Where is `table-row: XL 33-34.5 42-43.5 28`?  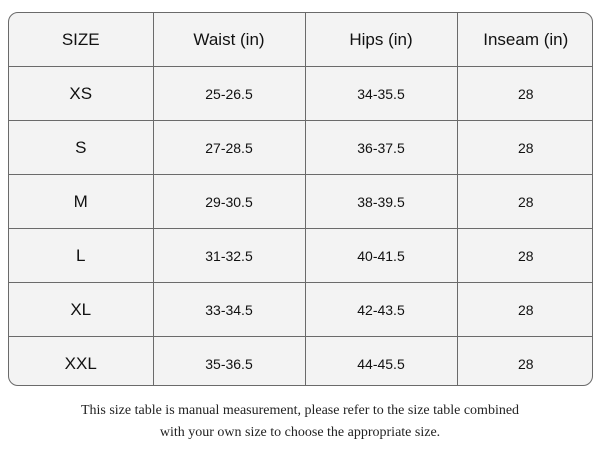 table-row: XL 33-34.5 42-43.5 28 is located at coordinates (300, 309).